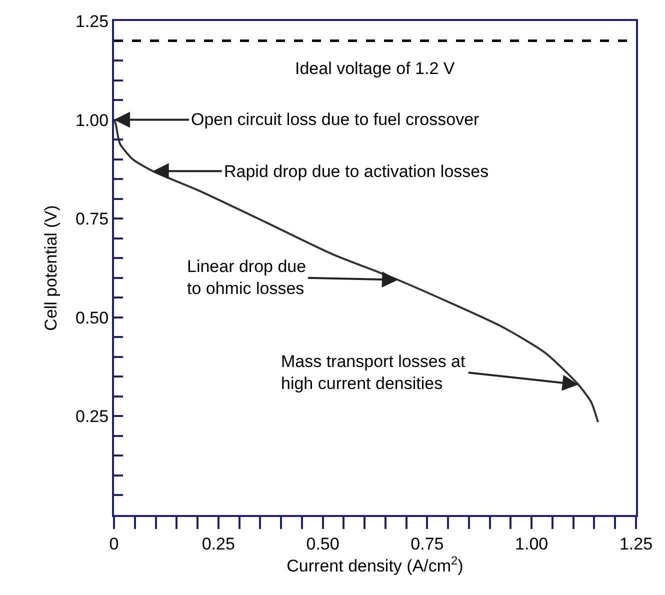 The image size is (665, 595). What do you see at coordinates (92, 21) in the screenshot?
I see `y-tick-label: 1.25` at bounding box center [92, 21].